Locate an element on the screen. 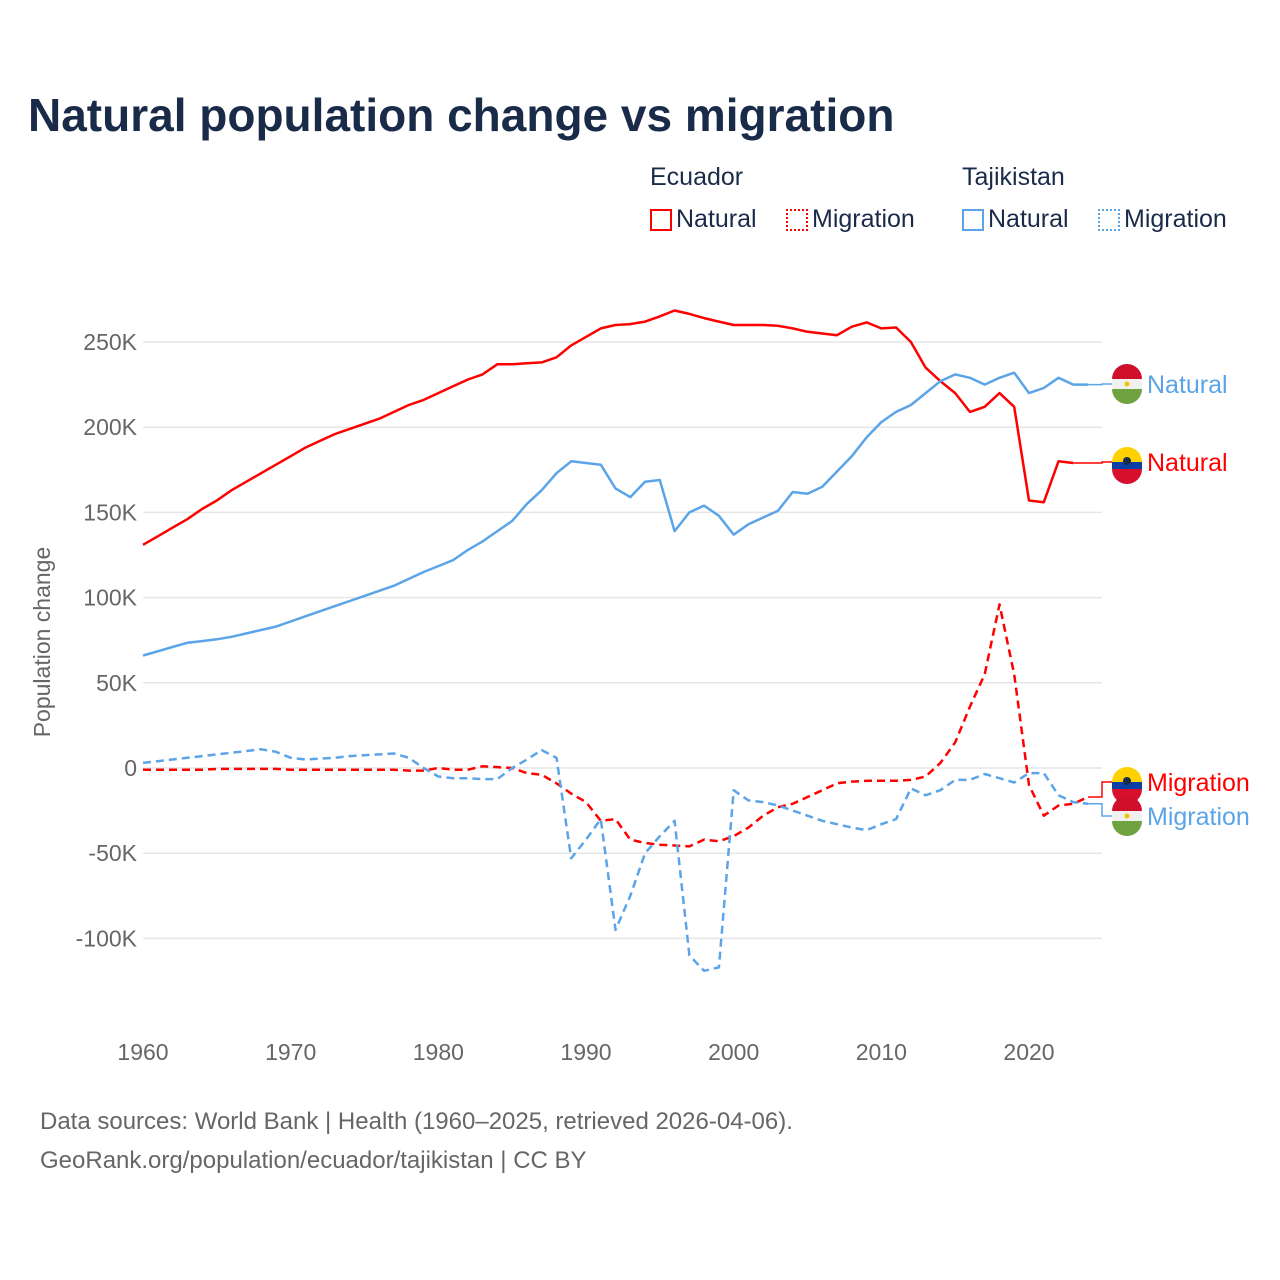  x-tick-label: 2020 is located at coordinates (1028, 1052).